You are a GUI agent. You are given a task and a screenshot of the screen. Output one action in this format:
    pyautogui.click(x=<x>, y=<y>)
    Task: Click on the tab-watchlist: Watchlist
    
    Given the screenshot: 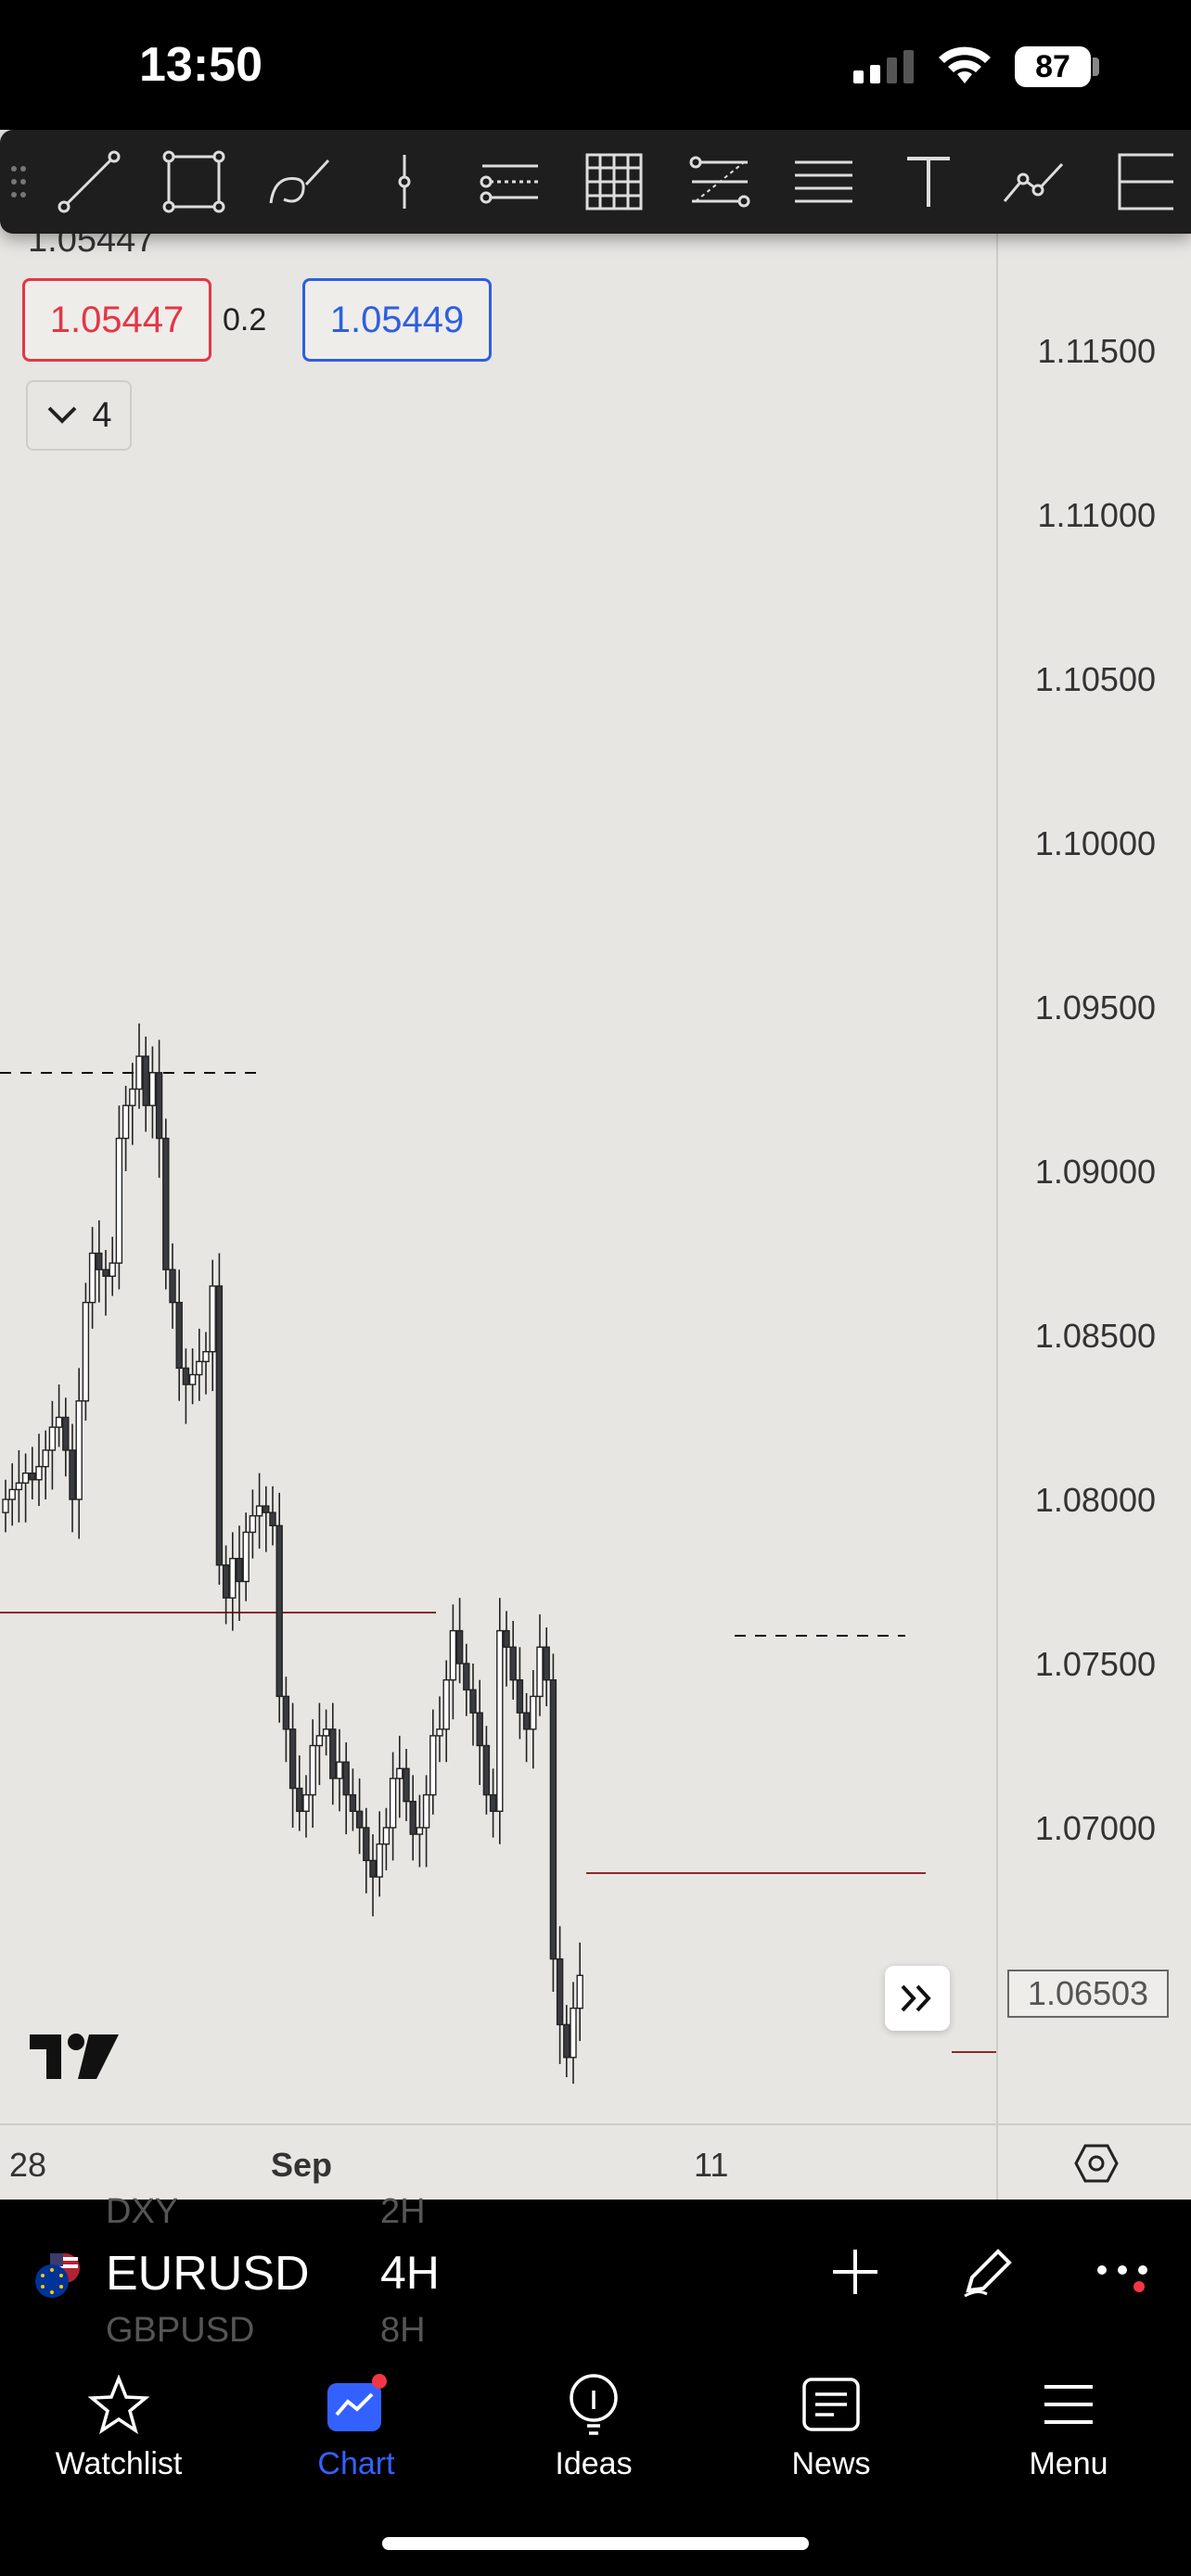 What is the action you would take?
    pyautogui.click(x=118, y=2422)
    